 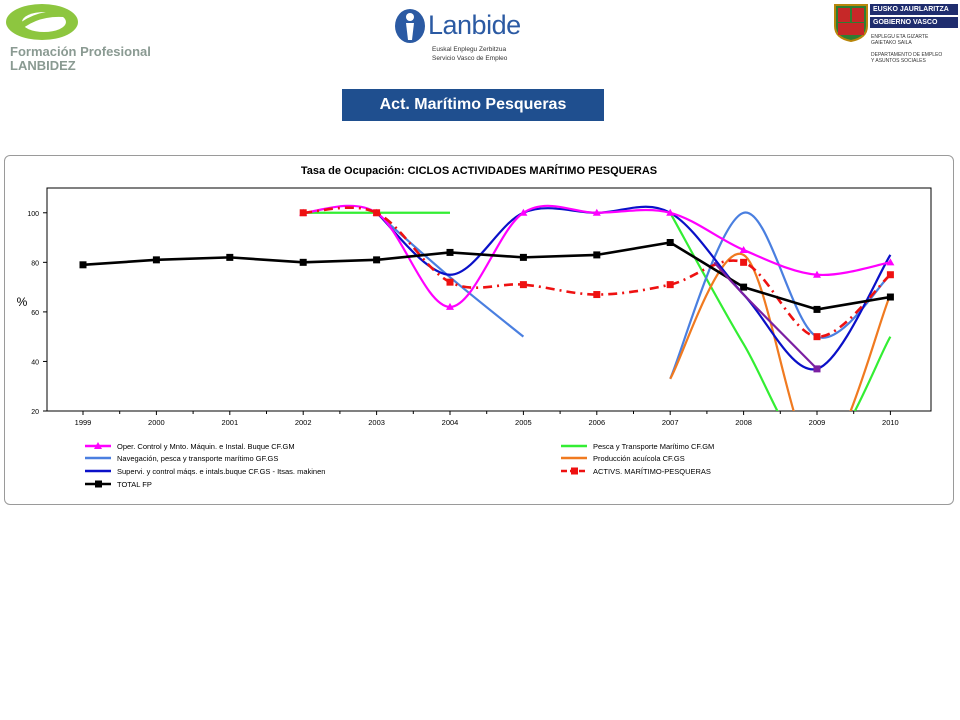 I want to click on x-tick-label: 2010, so click(x=890, y=422).